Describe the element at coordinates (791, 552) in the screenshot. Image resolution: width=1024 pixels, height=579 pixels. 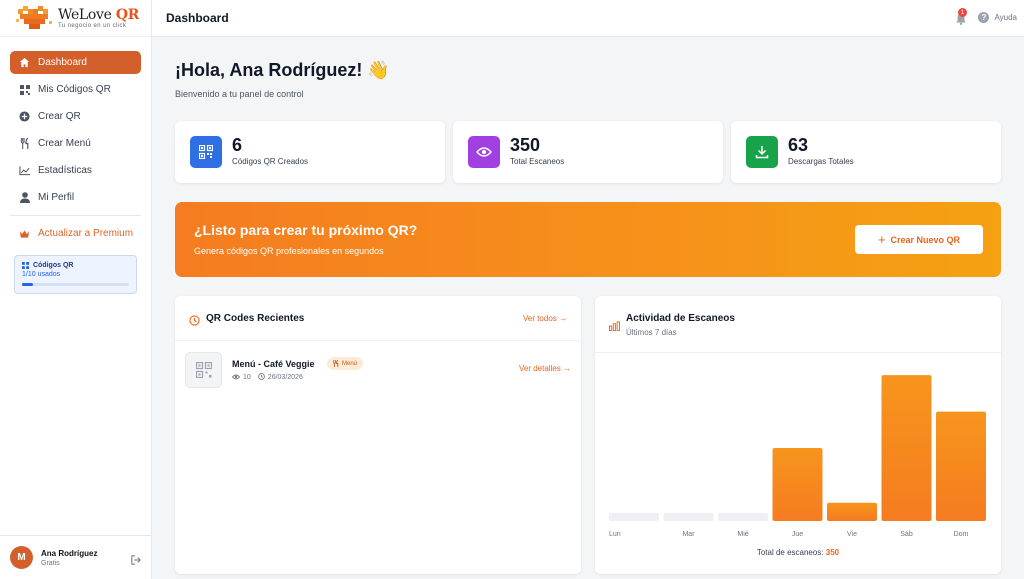
I see `total-label: Total de escaneos:` at that location.